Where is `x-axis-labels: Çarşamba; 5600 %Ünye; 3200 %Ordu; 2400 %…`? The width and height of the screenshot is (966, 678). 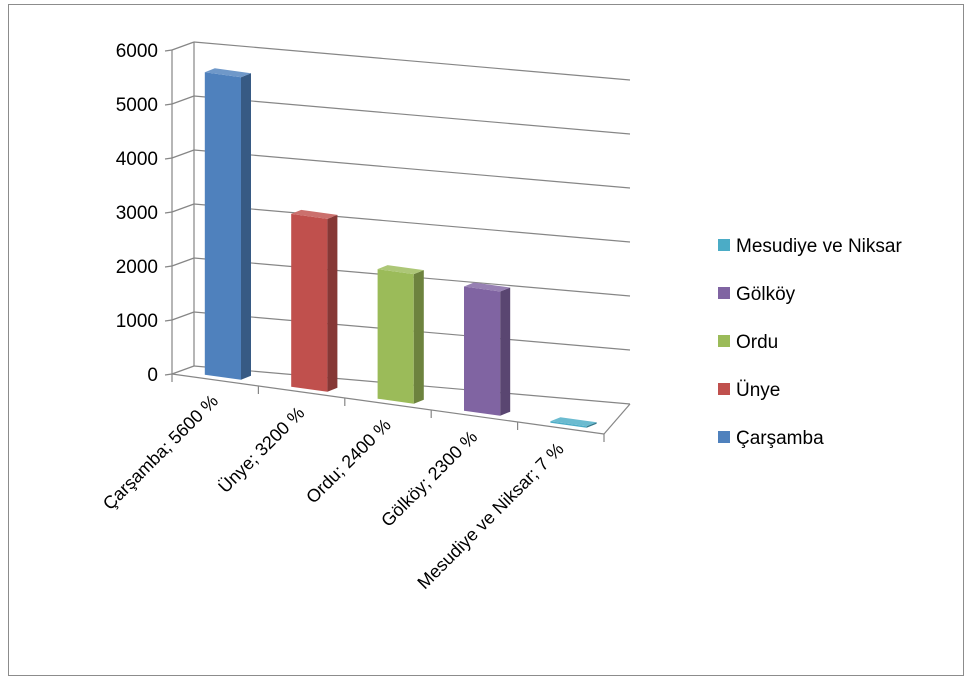
x-axis-labels: Çarşamba; 5600 %Ünye; 3200 %Ordu; 2400 %… is located at coordinates (333, 492).